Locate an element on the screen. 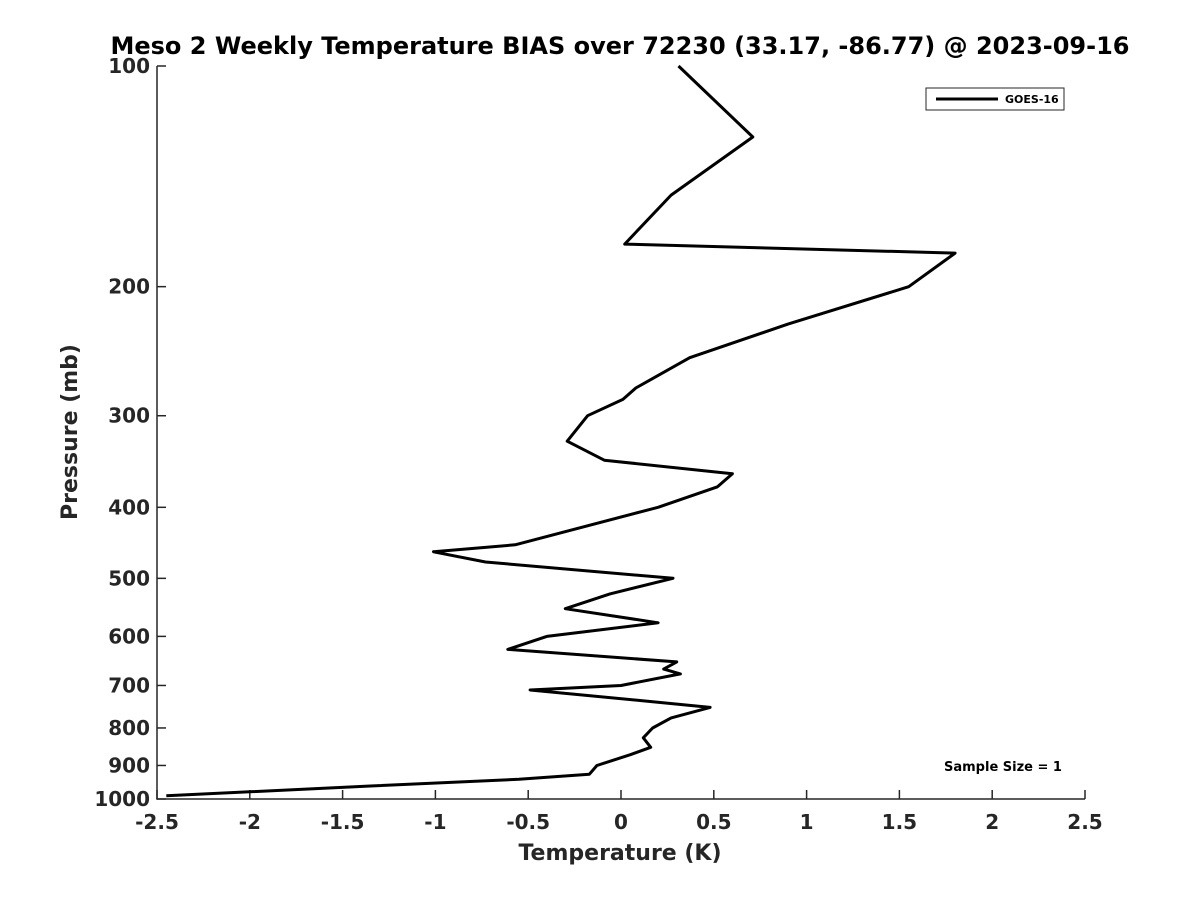  x-axis: -2.5 -2 -1.5 -1 -0.5 0 0.5 1 1.5 2 2.5 is located at coordinates (619, 812).